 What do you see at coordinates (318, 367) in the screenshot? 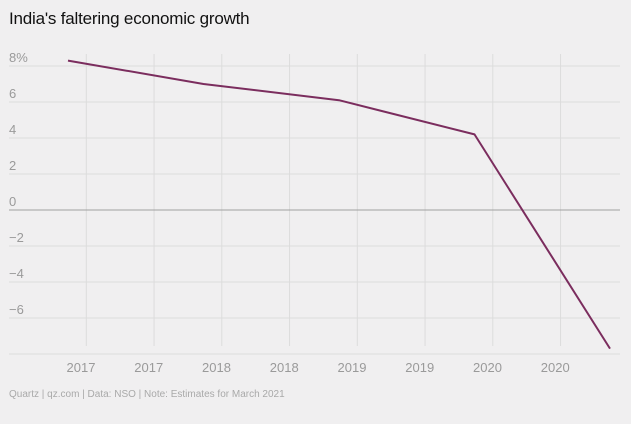
I see `x-axis: 2017 2017 2018 2018 2019 2019 2020 2020` at bounding box center [318, 367].